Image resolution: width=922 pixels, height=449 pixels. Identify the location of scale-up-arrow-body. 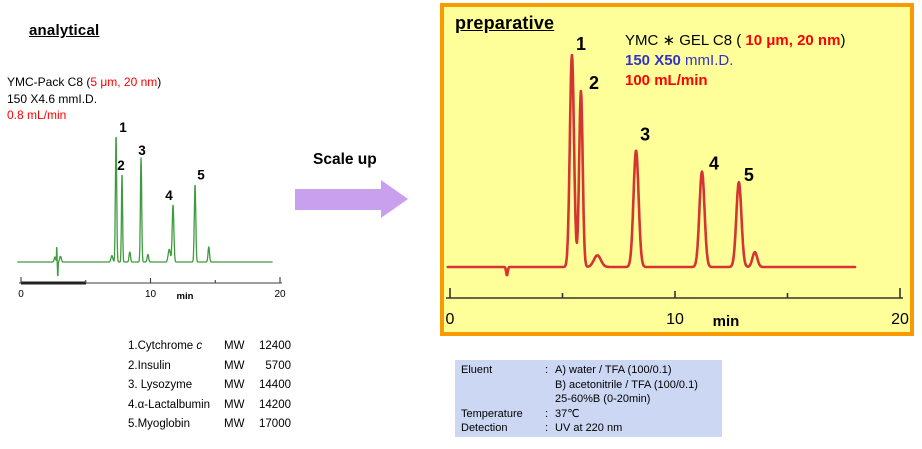
(338, 199).